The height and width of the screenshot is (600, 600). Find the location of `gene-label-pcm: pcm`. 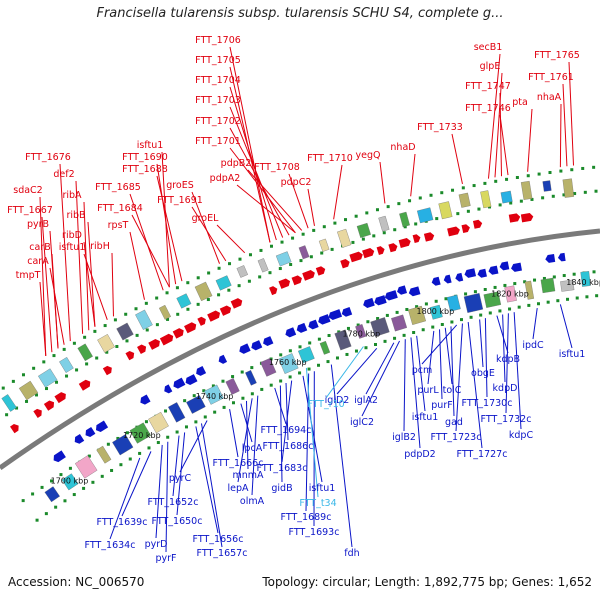

gene-label-pcm: pcm is located at coordinates (422, 370).